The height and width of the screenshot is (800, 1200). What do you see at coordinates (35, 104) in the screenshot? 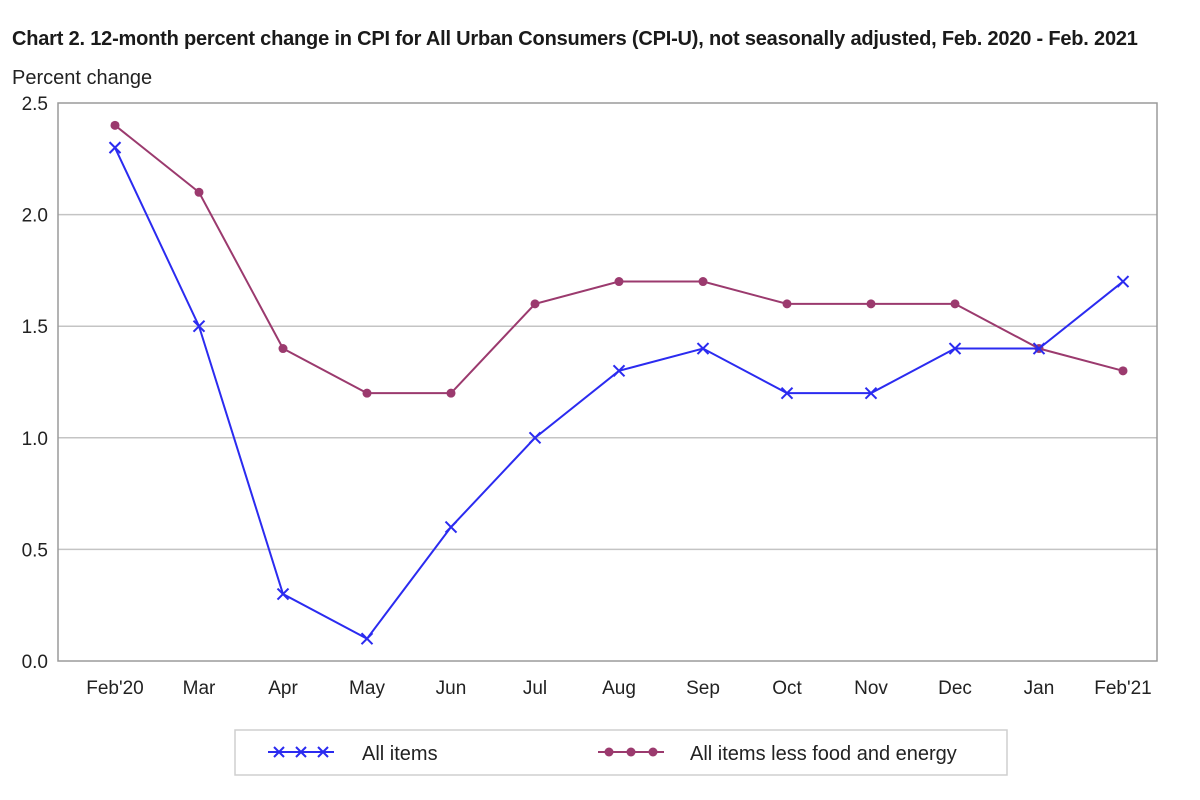
I see `y-tick-label: 2.5` at bounding box center [35, 104].